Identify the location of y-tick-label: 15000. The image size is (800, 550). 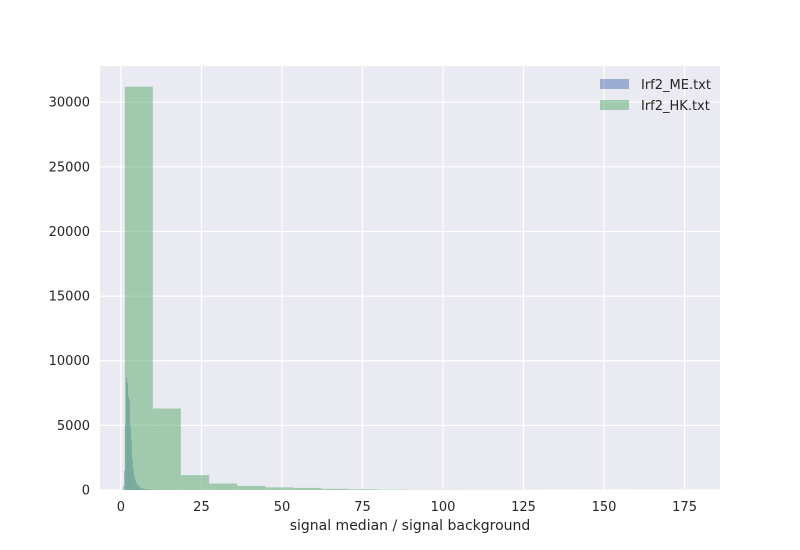
(69, 297).